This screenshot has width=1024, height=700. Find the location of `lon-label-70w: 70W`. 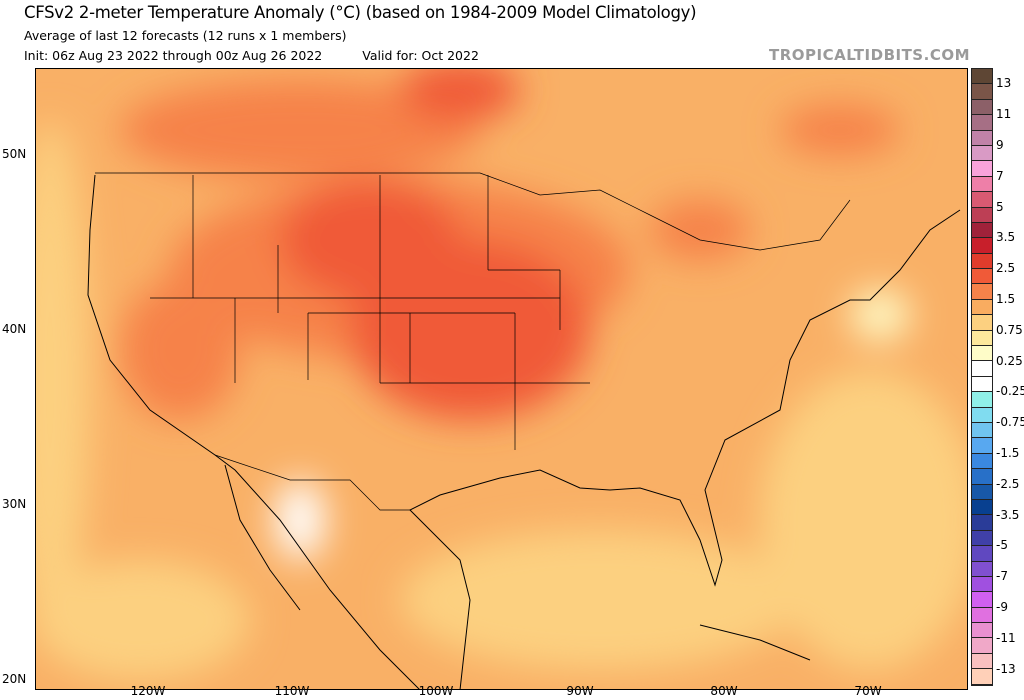

lon-label-70w: 70W is located at coordinates (868, 691).